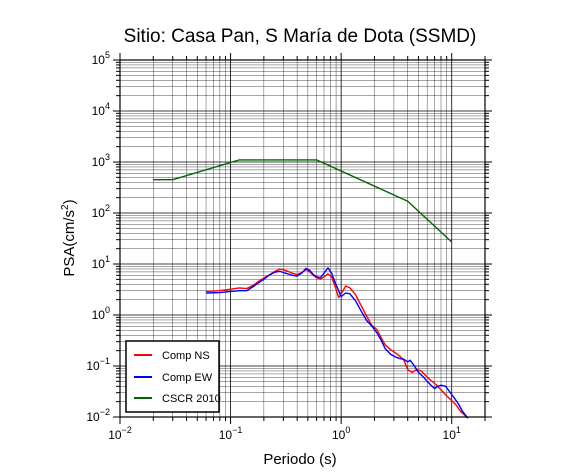 This screenshot has width=586, height=475. I want to click on legend: Comp NS Comp EW CSCR 2010, so click(173, 376).